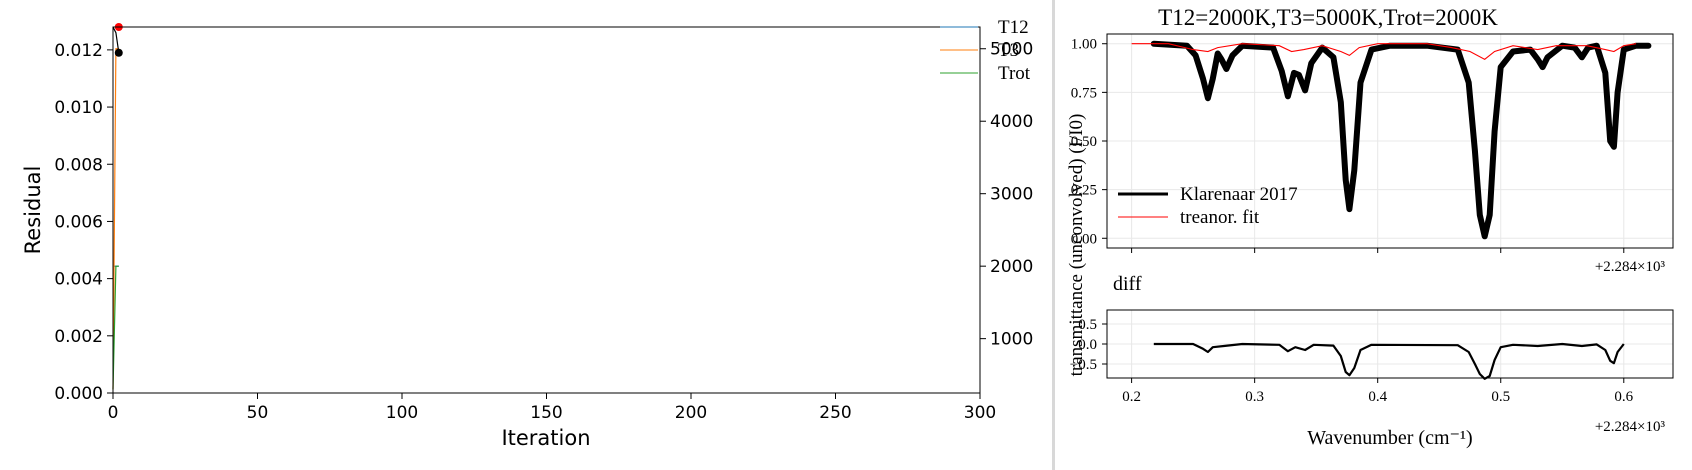 The width and height of the screenshot is (1692, 470). Describe the element at coordinates (78, 280) in the screenshot. I see `left-y-tick-label: 0.004` at that location.